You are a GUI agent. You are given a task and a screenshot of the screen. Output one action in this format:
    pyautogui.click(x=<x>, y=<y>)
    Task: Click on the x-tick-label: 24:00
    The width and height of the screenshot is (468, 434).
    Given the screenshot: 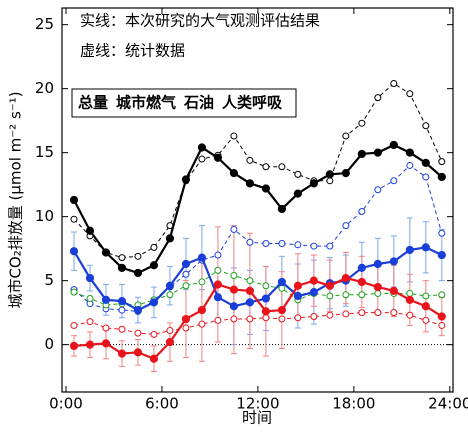 What is the action you would take?
    pyautogui.click(x=448, y=404)
    